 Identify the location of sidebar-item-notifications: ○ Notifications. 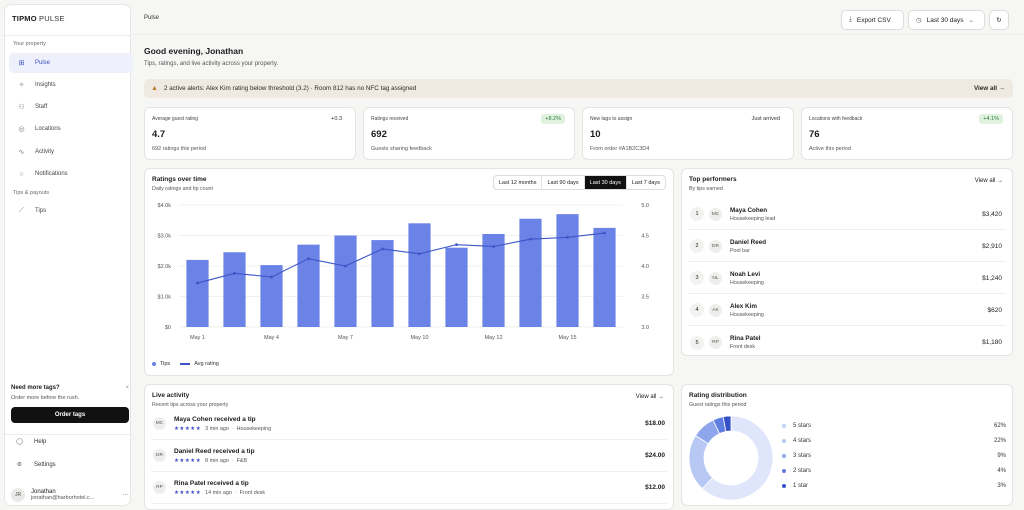
(71, 174).